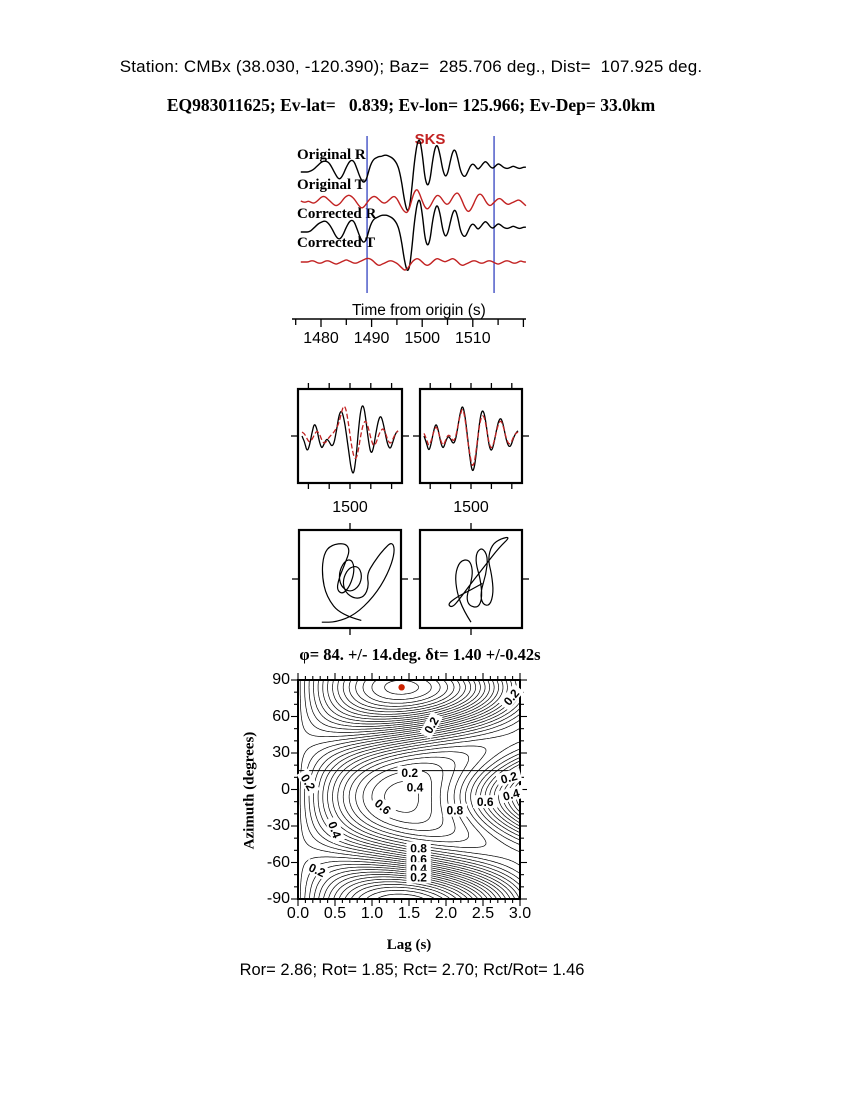 The height and width of the screenshot is (1100, 850). Describe the element at coordinates (281, 716) in the screenshot. I see `contour-ytick-label: 60` at that location.